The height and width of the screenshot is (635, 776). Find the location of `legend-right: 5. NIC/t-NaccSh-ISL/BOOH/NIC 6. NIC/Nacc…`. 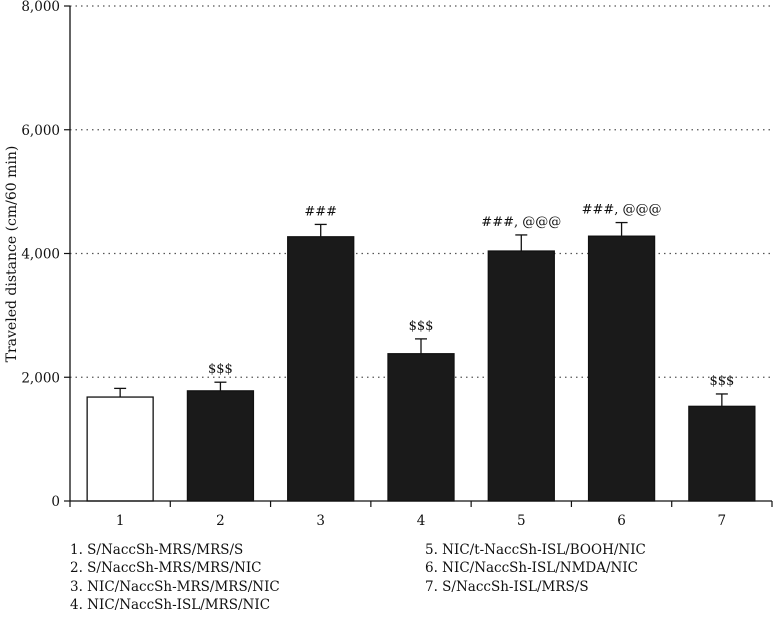

legend-right: 5. NIC/t-NaccSh-ISL/BOOH/NIC 6. NIC/Nacc… is located at coordinates (535, 568).